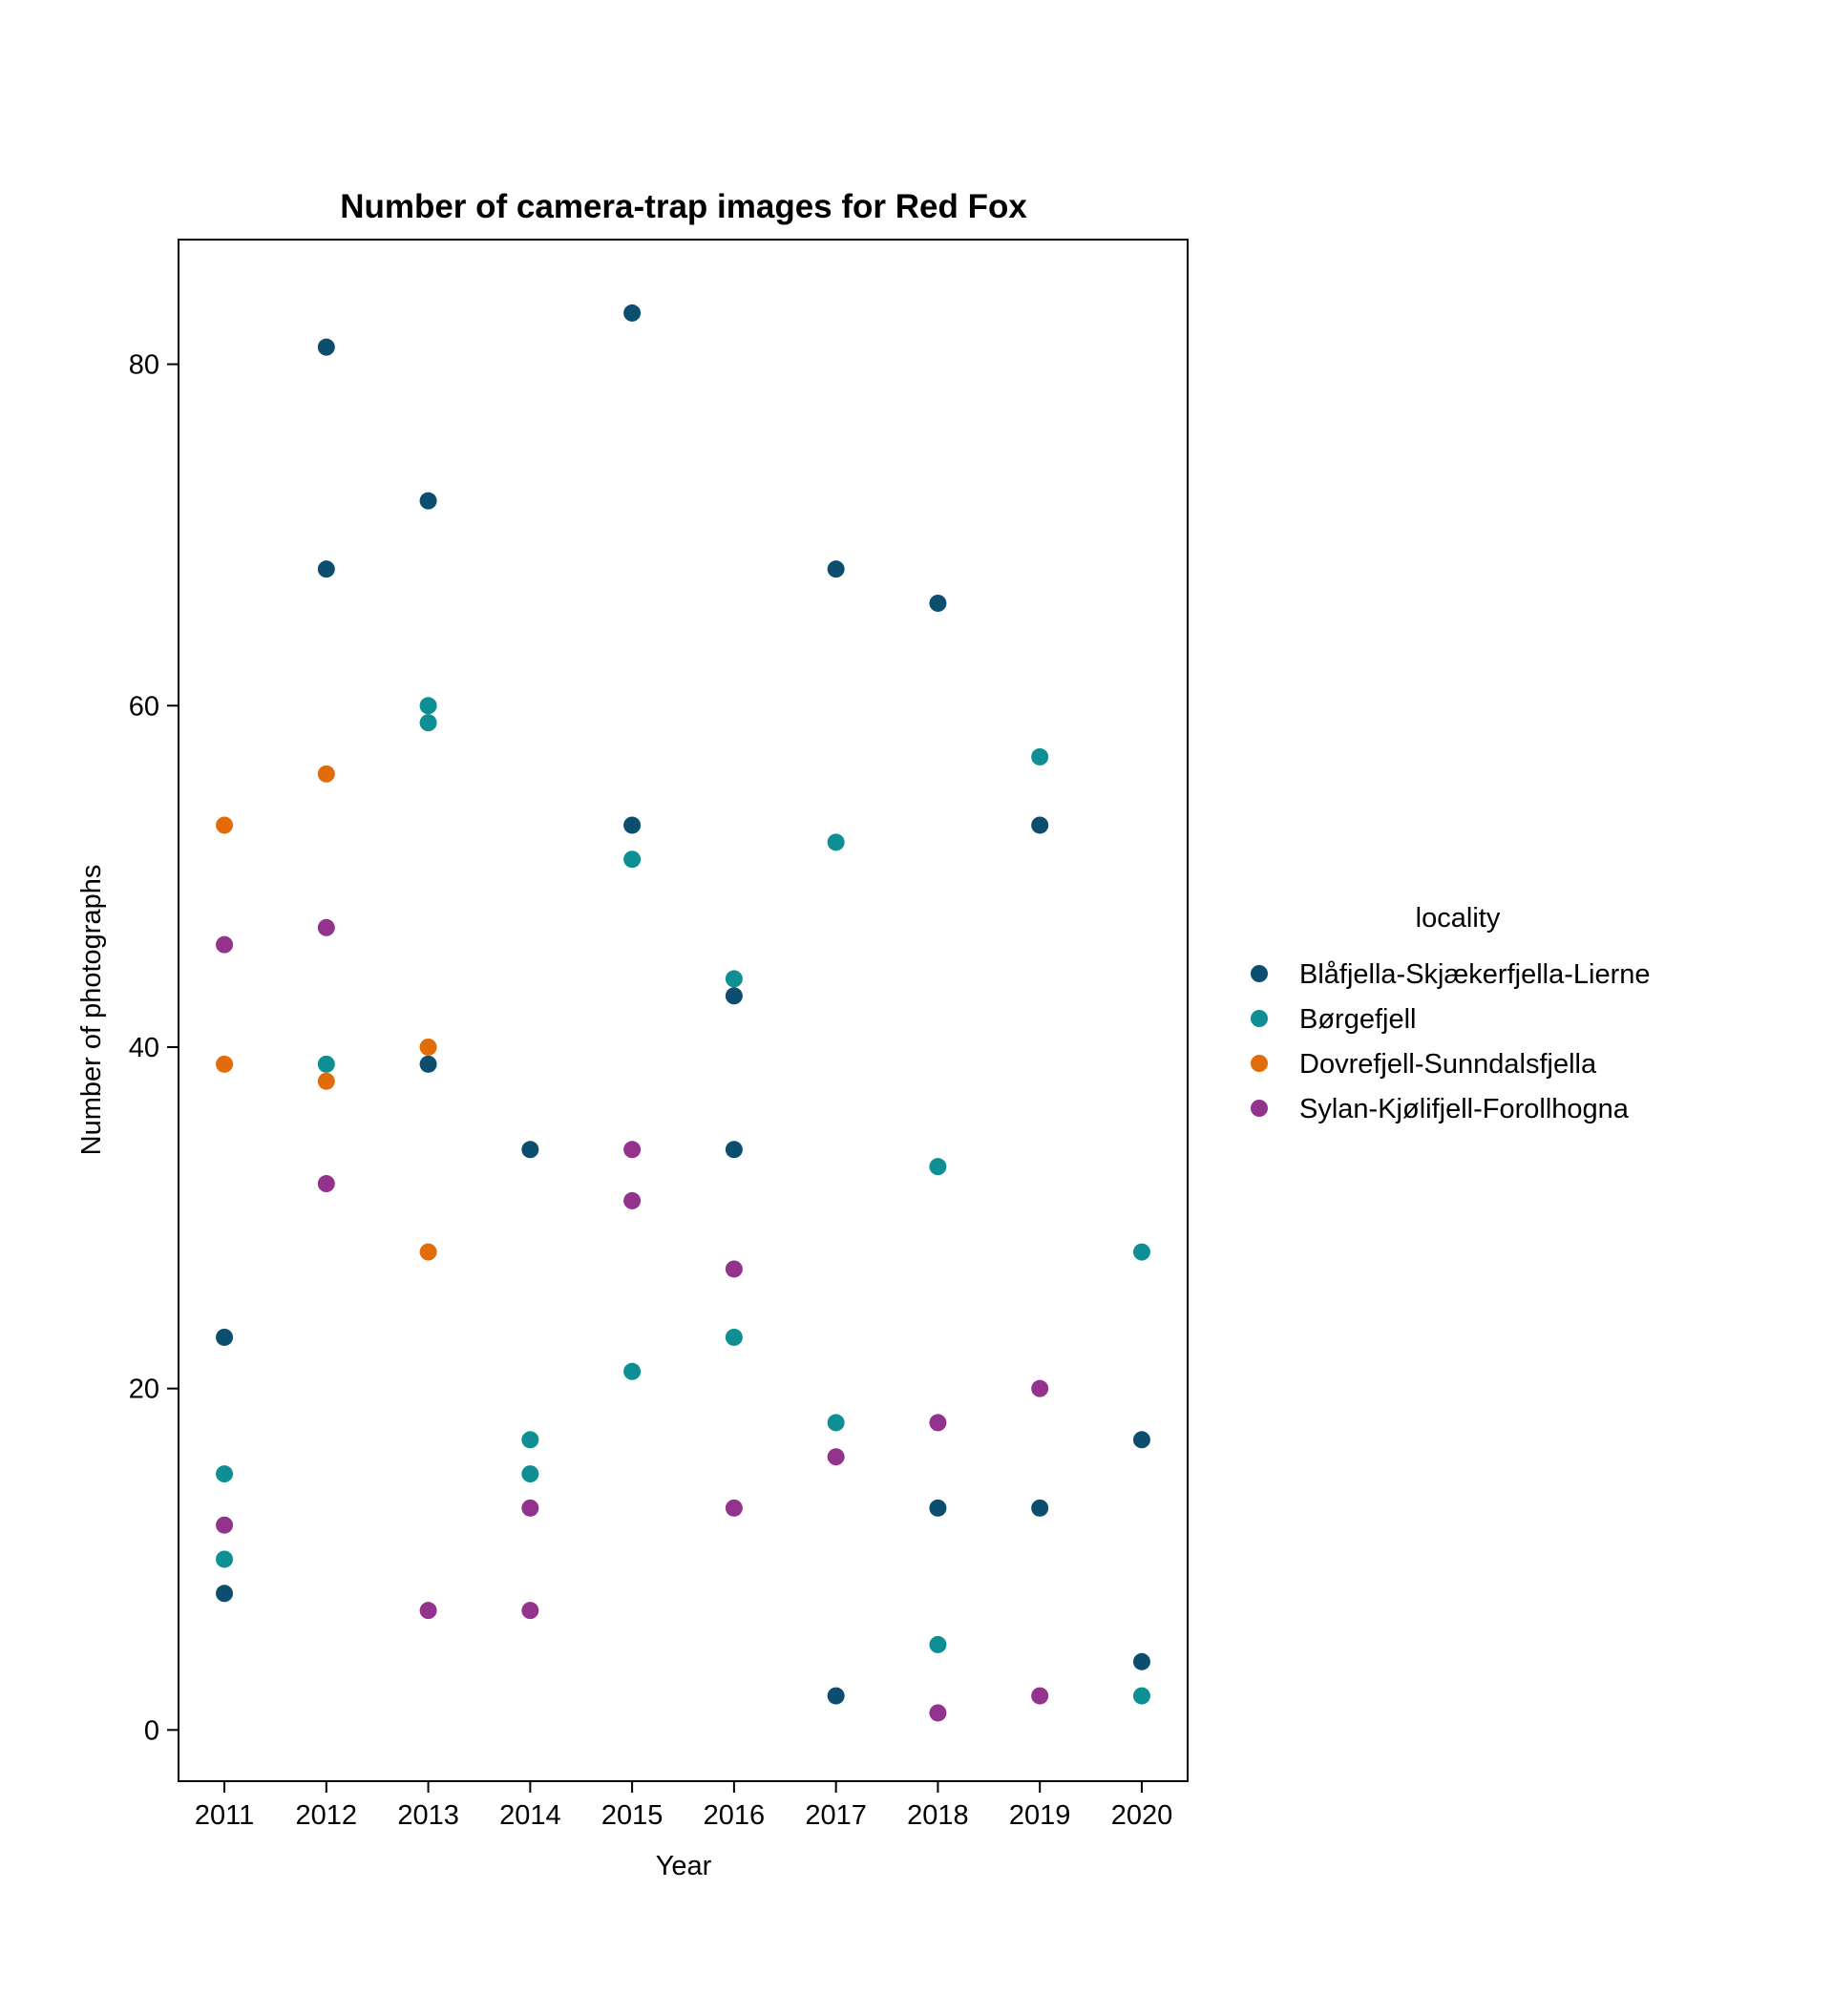 The width and height of the screenshot is (1833, 2016). I want to click on y-tick-label: 80, so click(144, 366).